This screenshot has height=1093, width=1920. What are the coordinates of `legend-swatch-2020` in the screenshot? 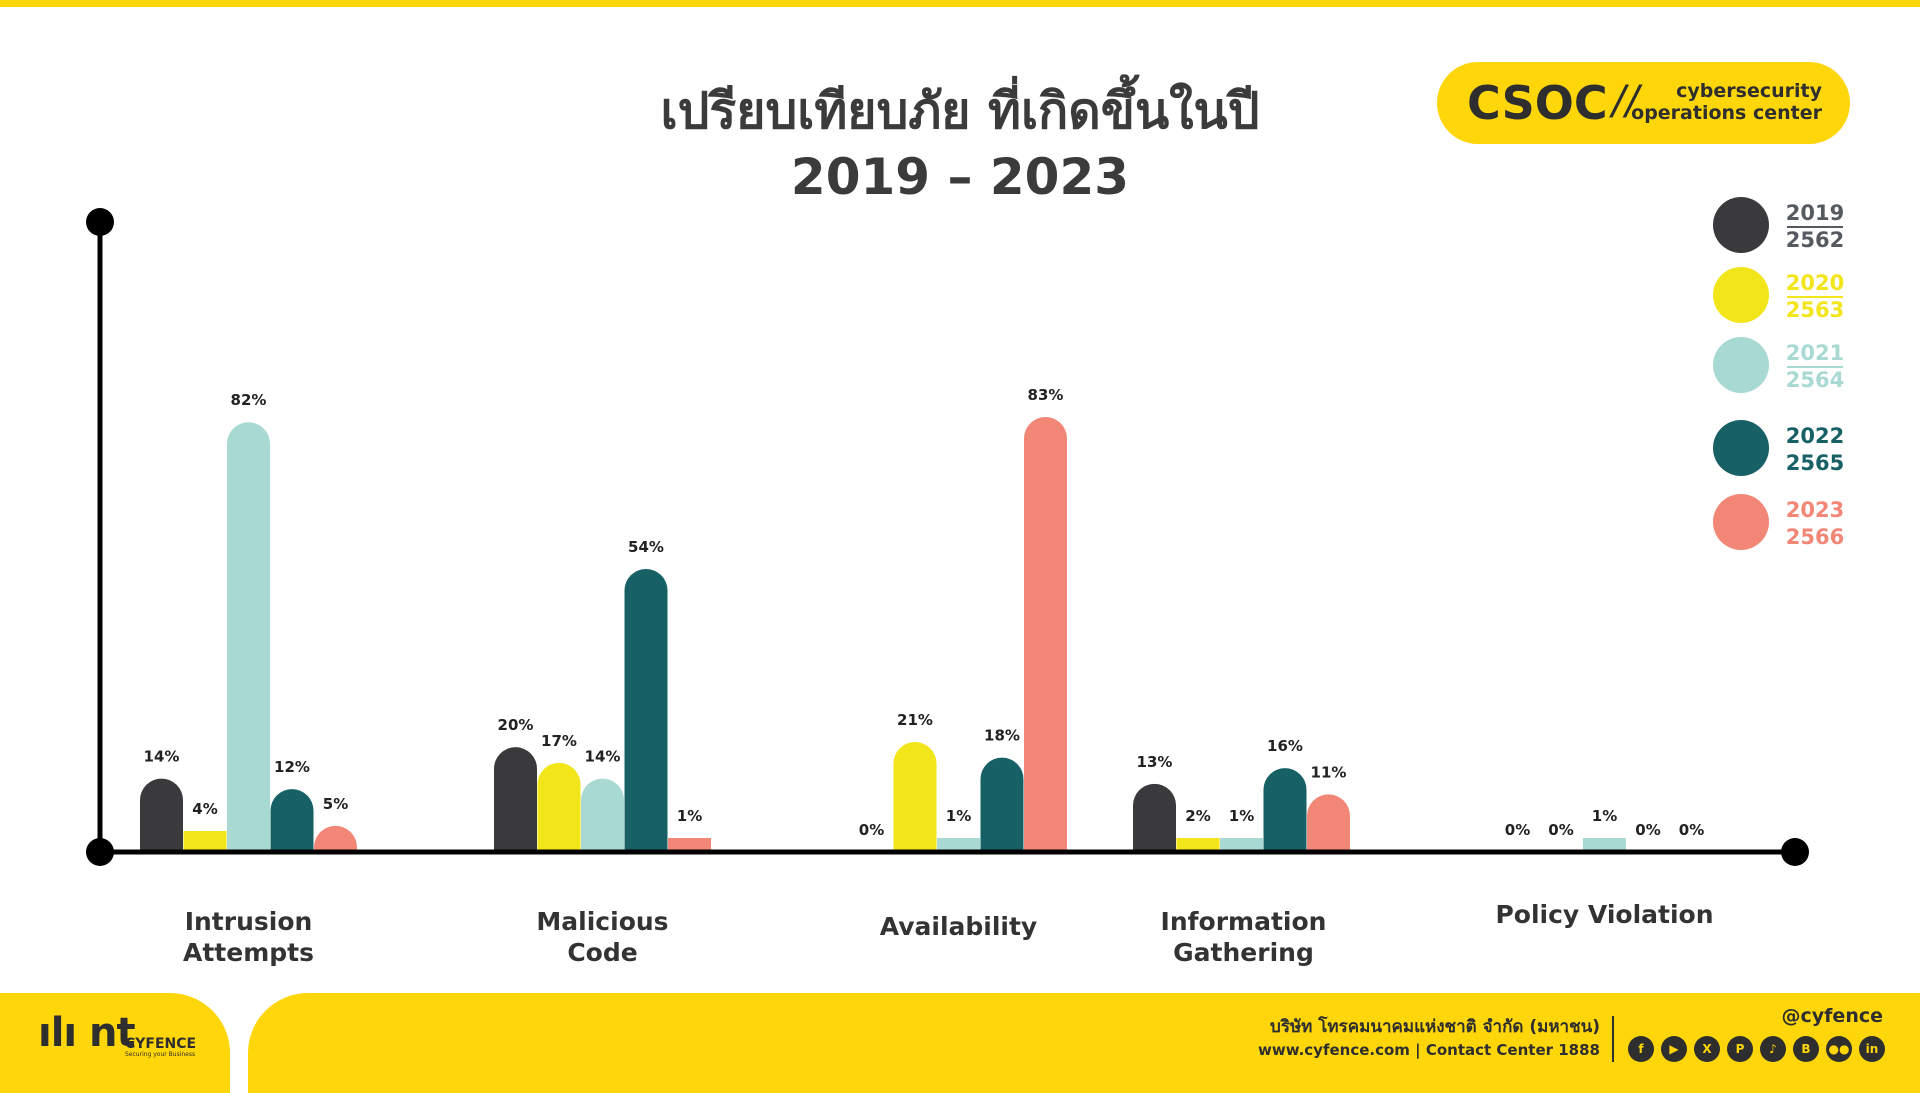 It's located at (1741, 295).